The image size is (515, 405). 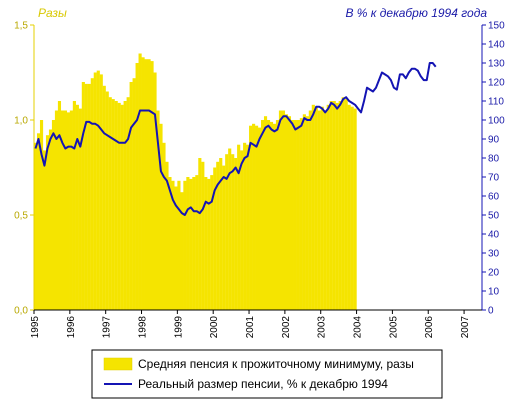 I want to click on left-axis-title: Разы, so click(x=52, y=13).